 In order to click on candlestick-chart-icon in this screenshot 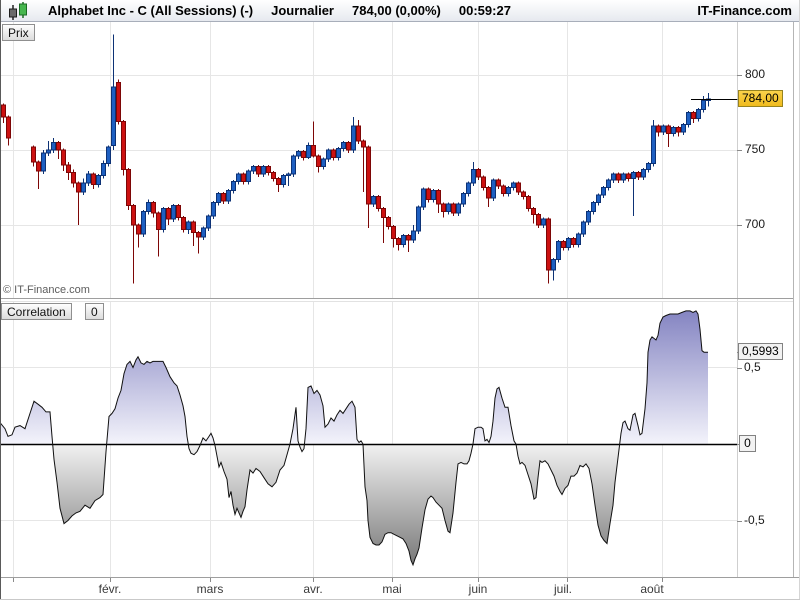, I will do `click(18, 10)`.